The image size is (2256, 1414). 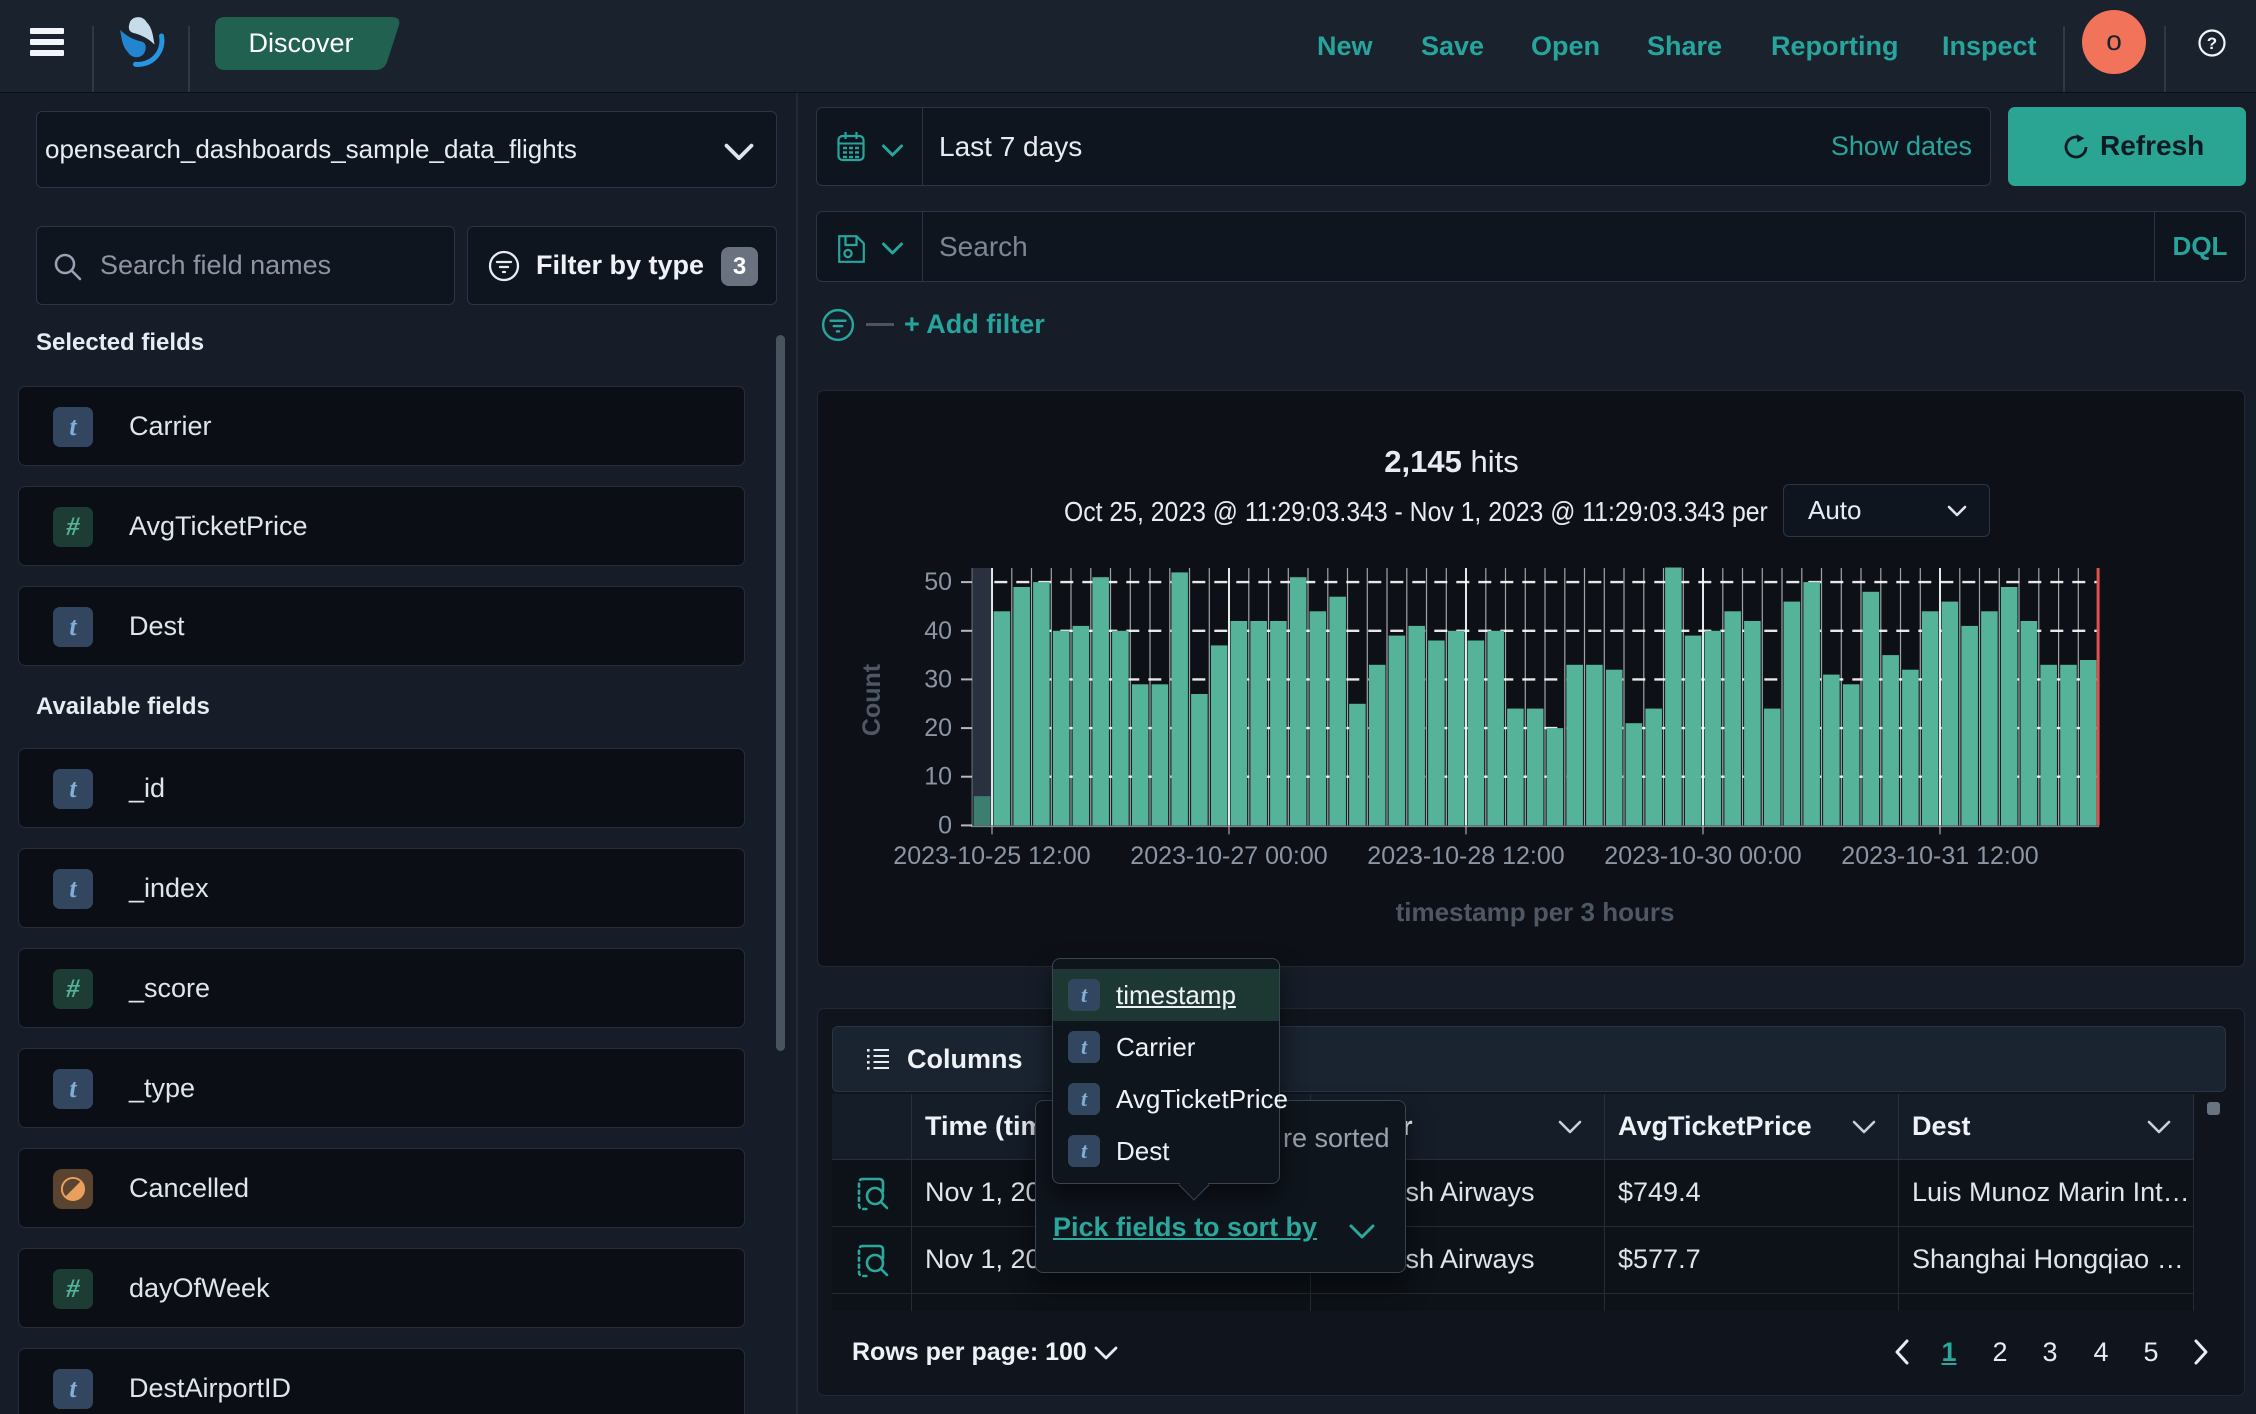 I want to click on svg-text: 2023-10-31 12:00, so click(x=1939, y=856).